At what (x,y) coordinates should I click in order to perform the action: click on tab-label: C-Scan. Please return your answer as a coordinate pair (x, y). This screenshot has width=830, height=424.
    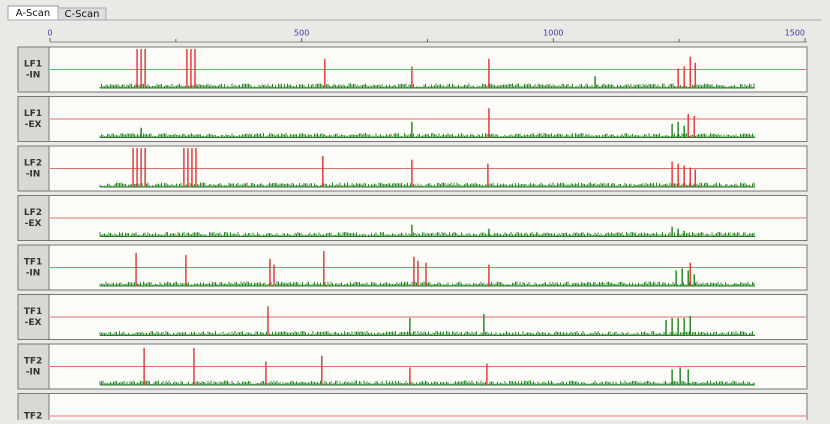
    Looking at the image, I should click on (82, 14).